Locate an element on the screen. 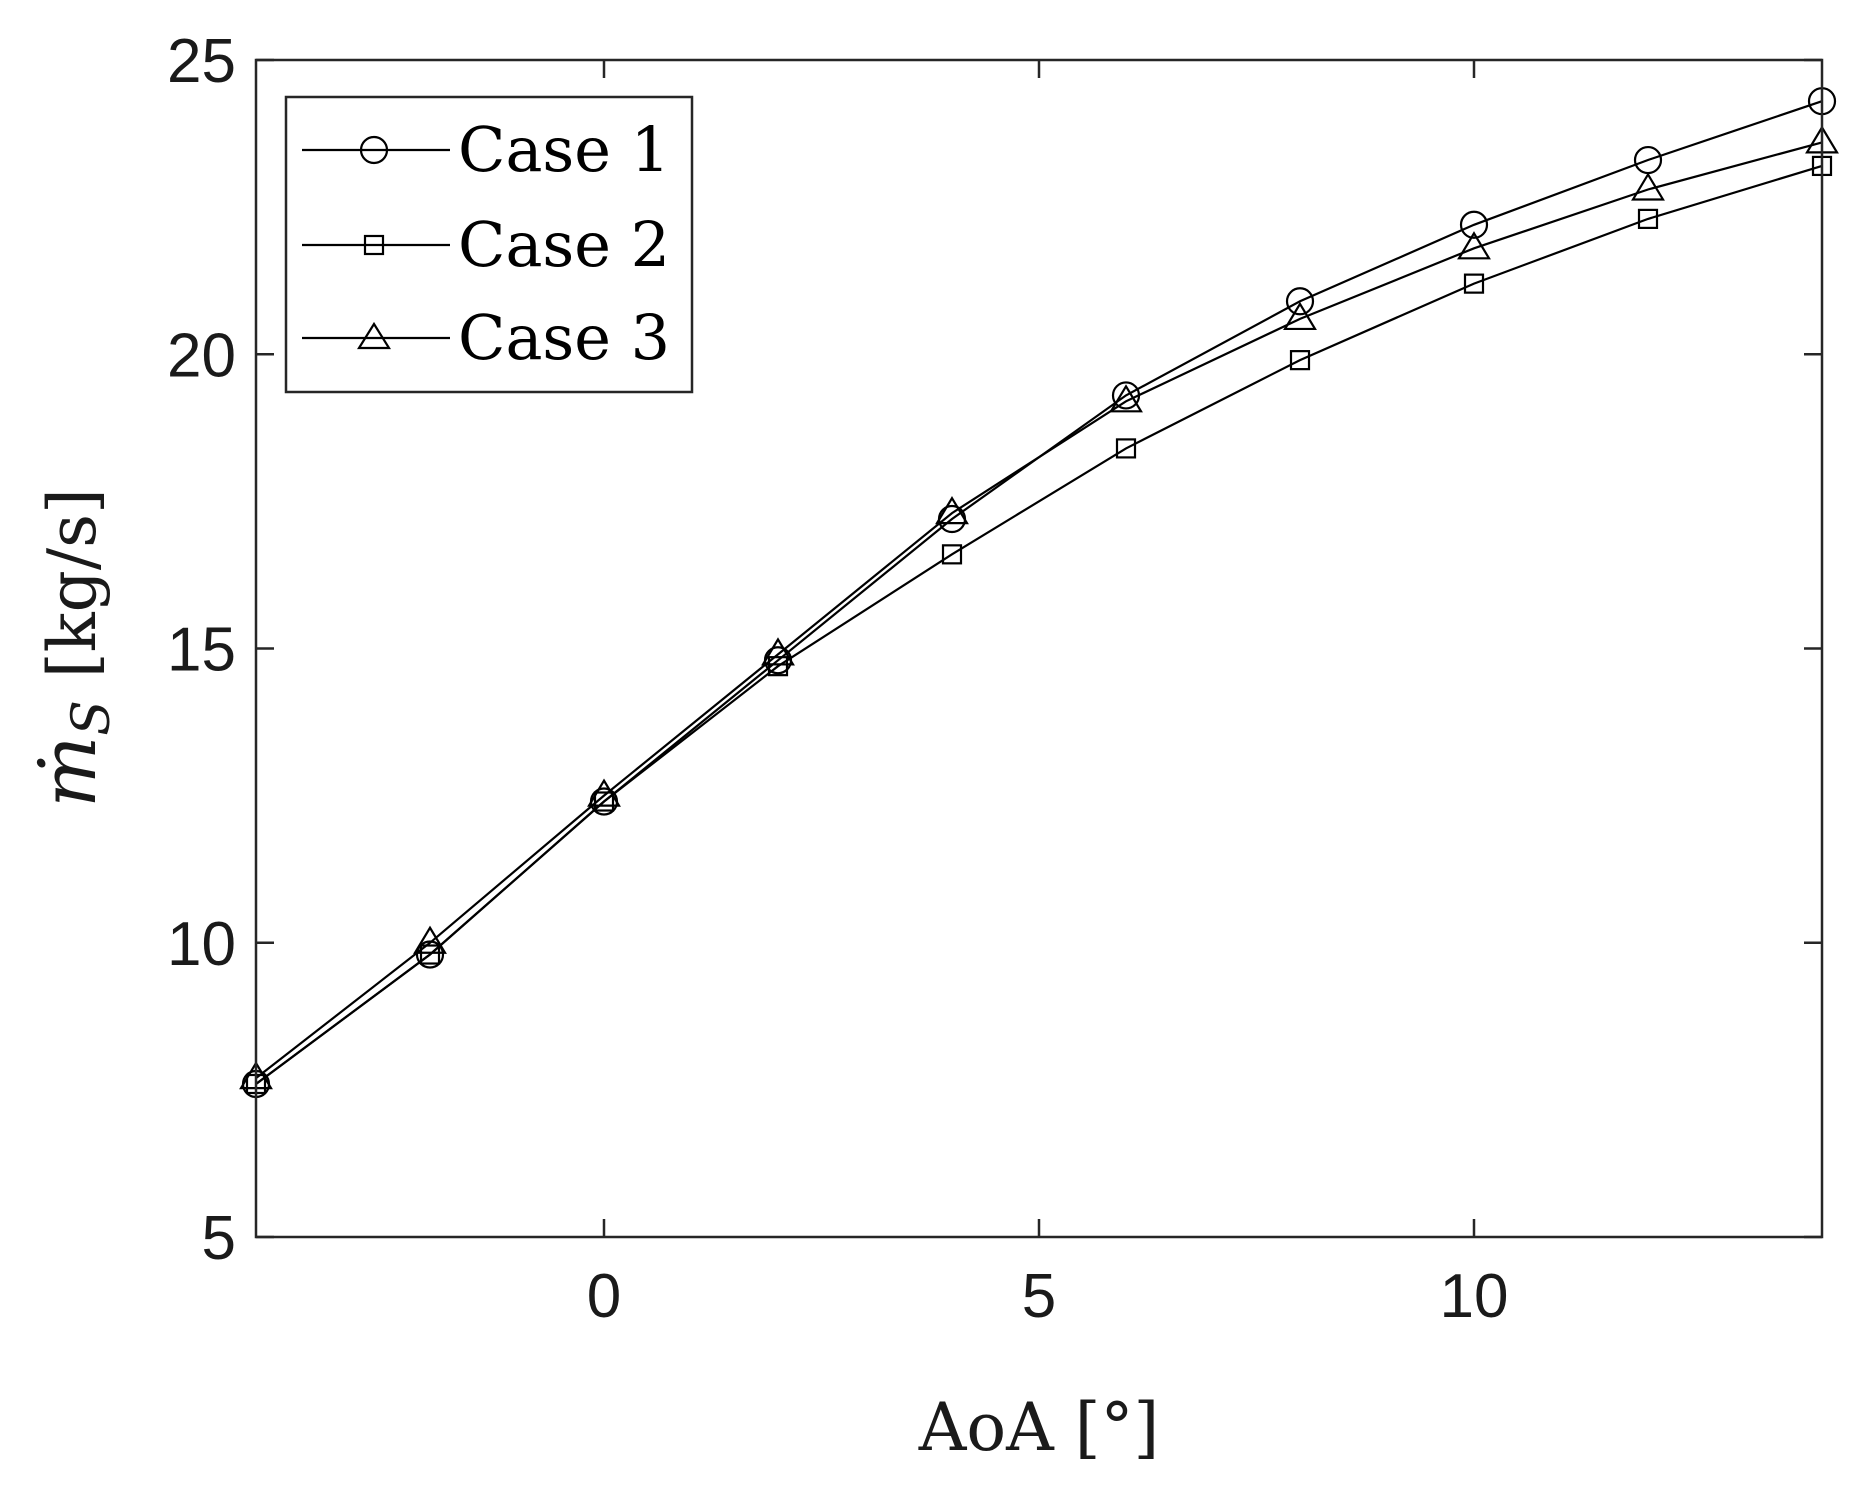  legend: Case 1 Case 2 Case 3 is located at coordinates (489, 244).